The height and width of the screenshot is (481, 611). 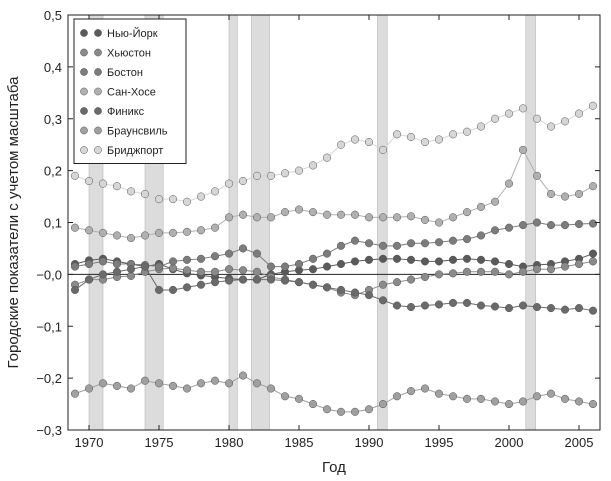 I want to click on legend-box, so click(x=130, y=91).